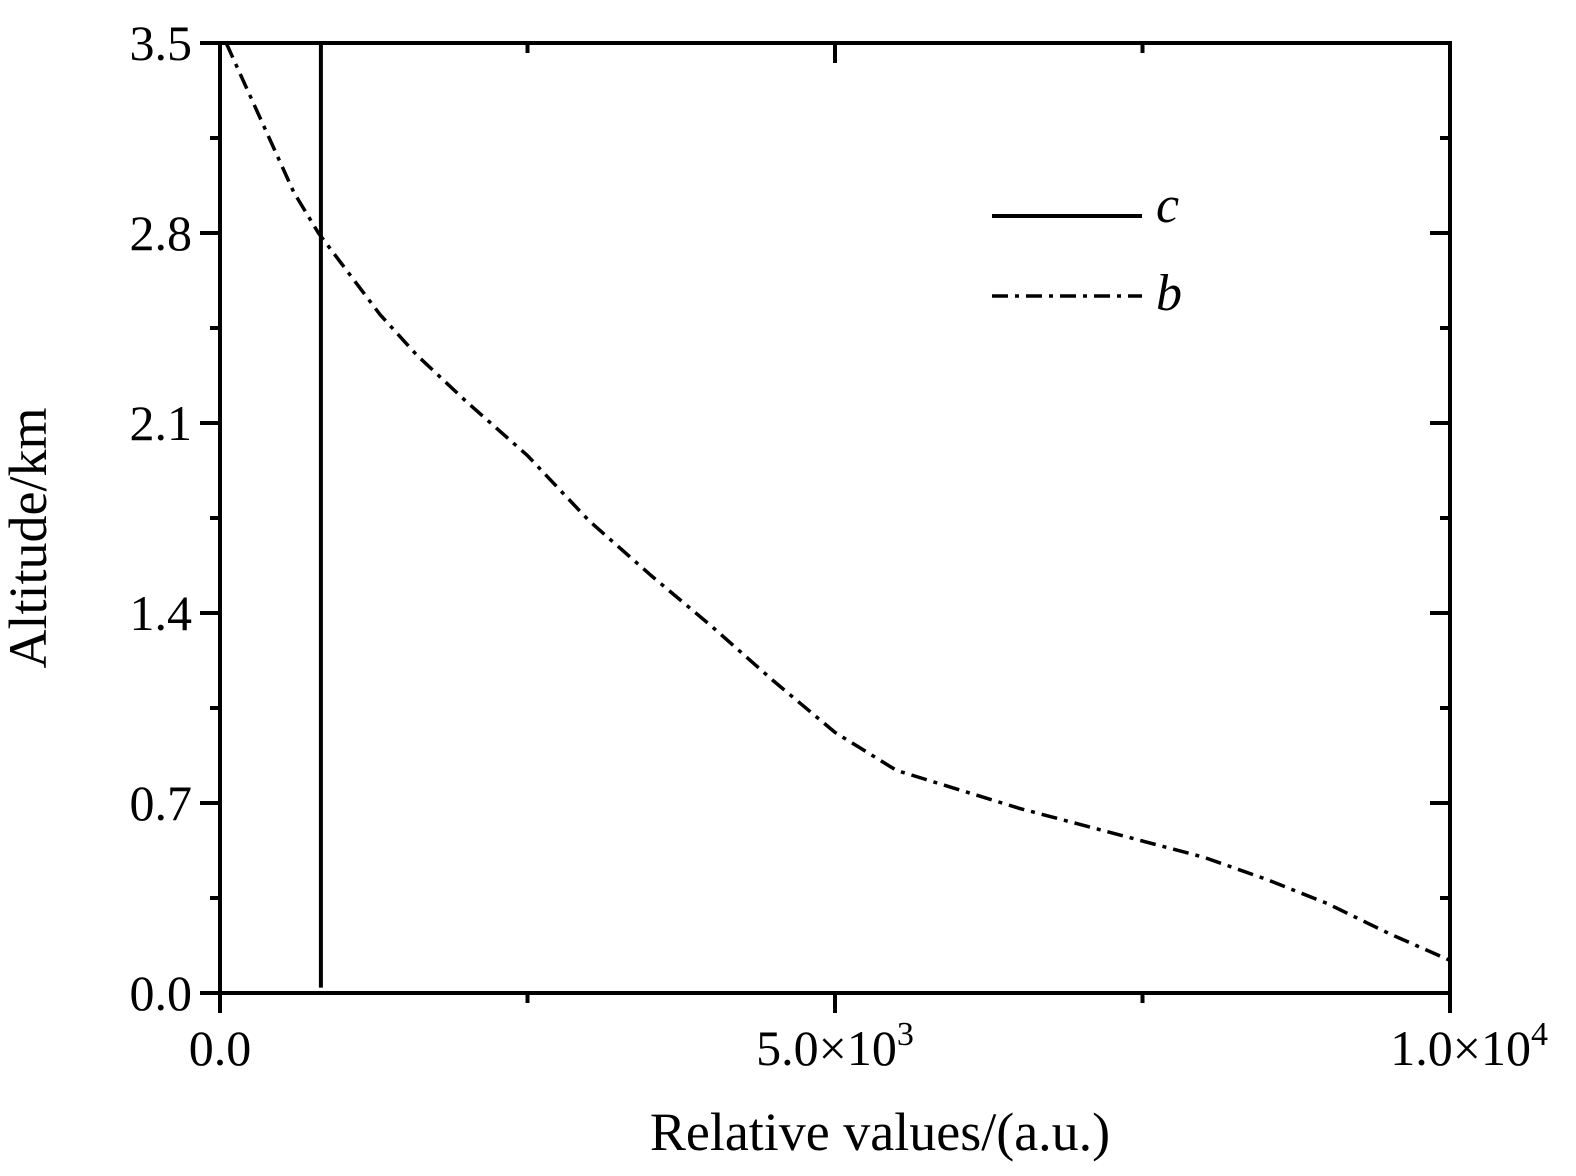 This screenshot has height=1176, width=1576. Describe the element at coordinates (1169, 293) in the screenshot. I see `legend-label-b: b` at that location.